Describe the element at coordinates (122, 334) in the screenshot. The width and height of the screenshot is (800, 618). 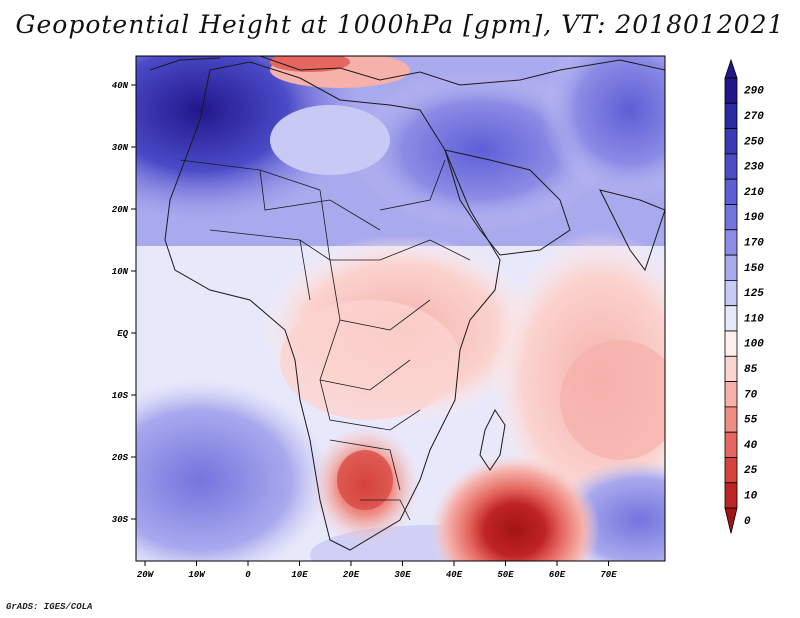
I see `lat-label: EQ` at that location.